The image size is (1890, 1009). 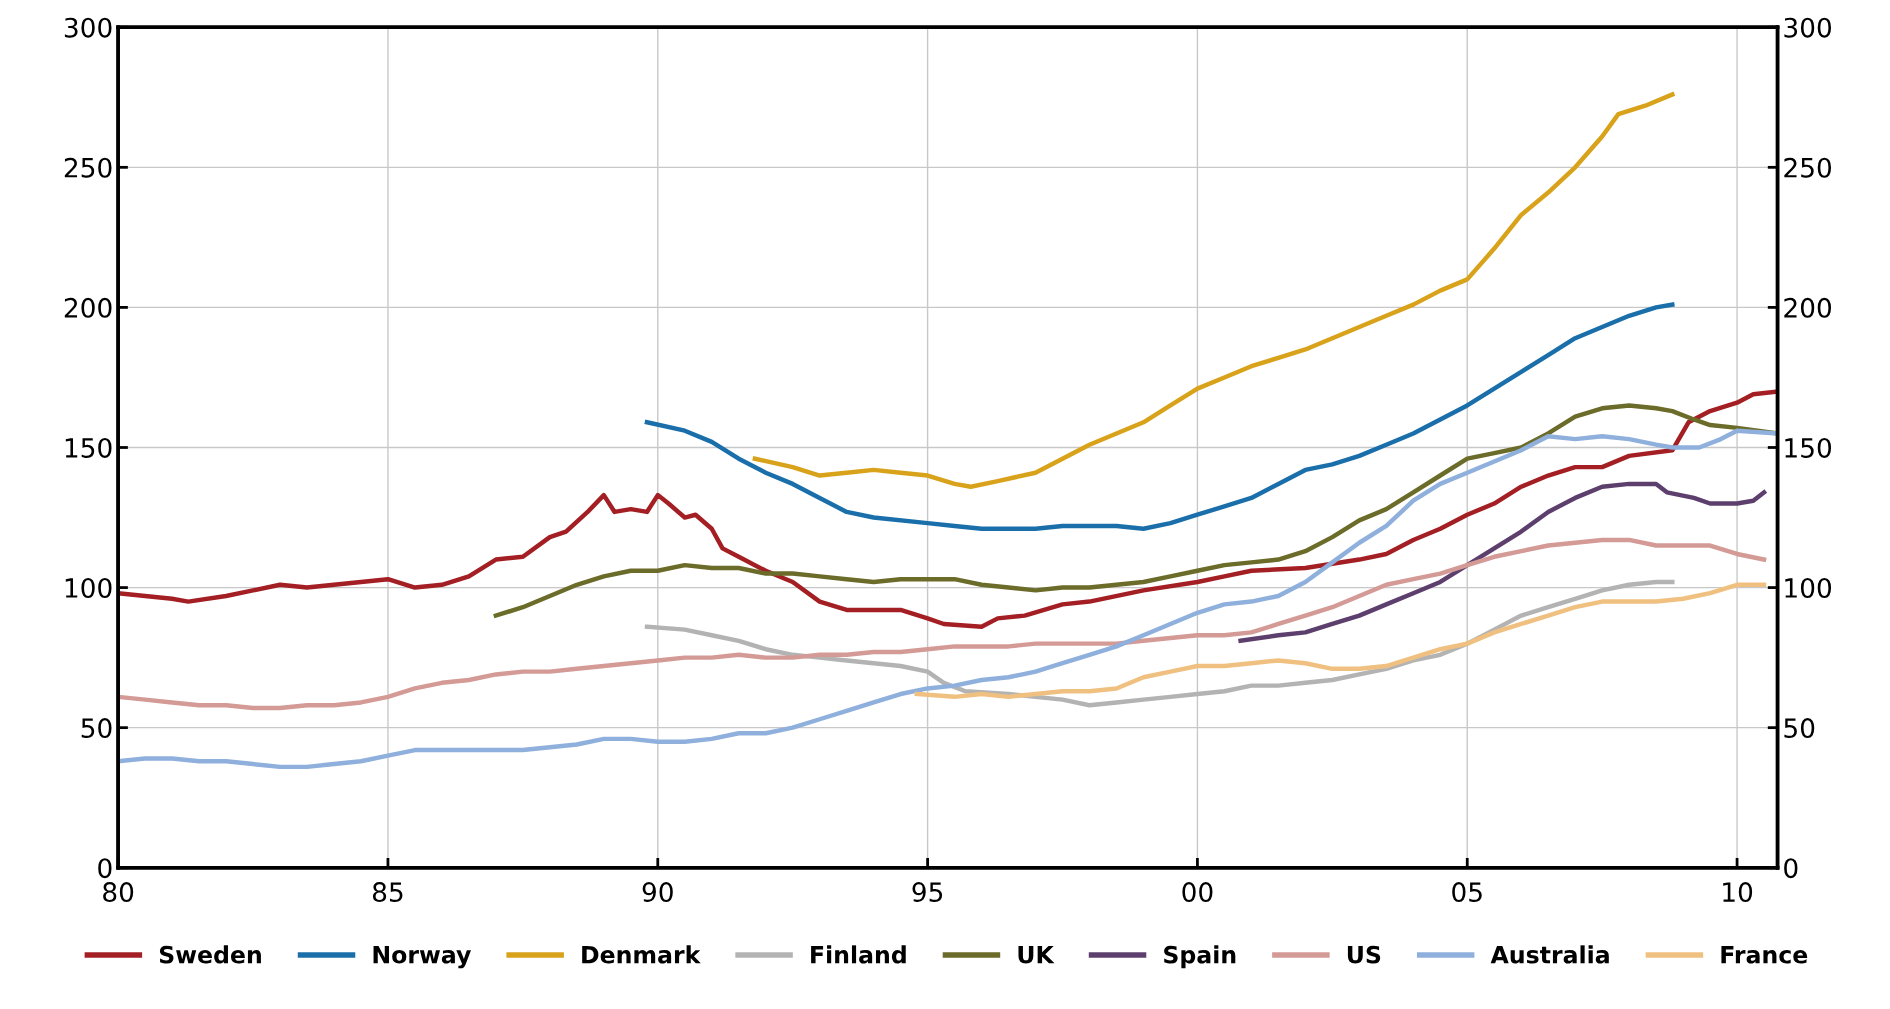 What do you see at coordinates (927, 892) in the screenshot?
I see `x-tick-label: 95` at bounding box center [927, 892].